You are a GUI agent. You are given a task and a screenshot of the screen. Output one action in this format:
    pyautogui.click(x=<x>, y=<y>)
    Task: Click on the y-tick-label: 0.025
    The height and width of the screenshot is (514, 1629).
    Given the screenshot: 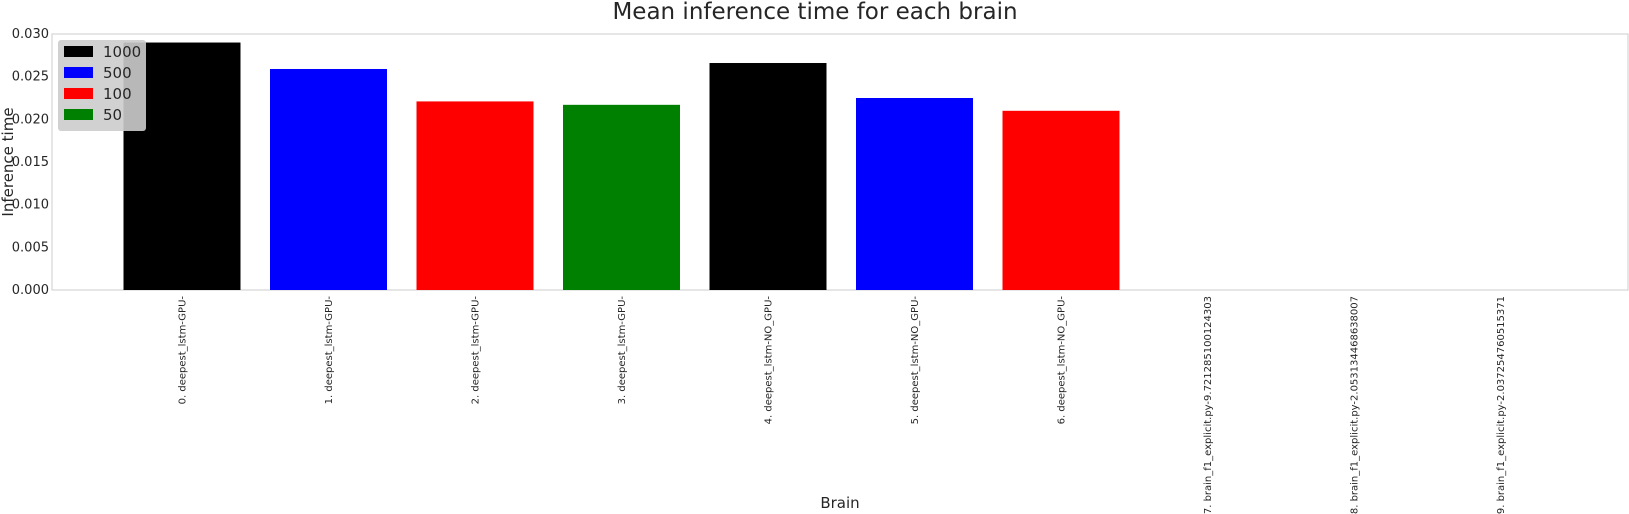 What is the action you would take?
    pyautogui.click(x=30, y=77)
    